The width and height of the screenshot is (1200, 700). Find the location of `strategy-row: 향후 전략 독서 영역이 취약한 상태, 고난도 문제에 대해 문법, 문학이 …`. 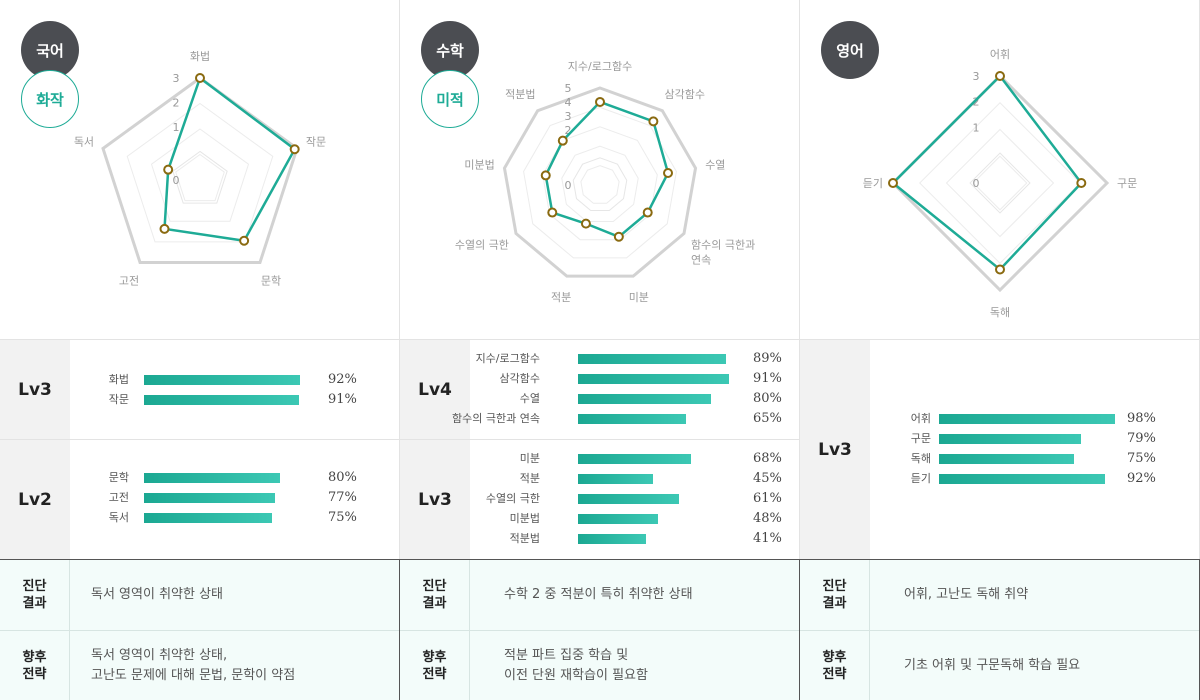

strategy-row: 향후 전략 독서 영역이 취약한 상태, 고난도 문제에 대해 문법, 문학이 … is located at coordinates (199, 665).